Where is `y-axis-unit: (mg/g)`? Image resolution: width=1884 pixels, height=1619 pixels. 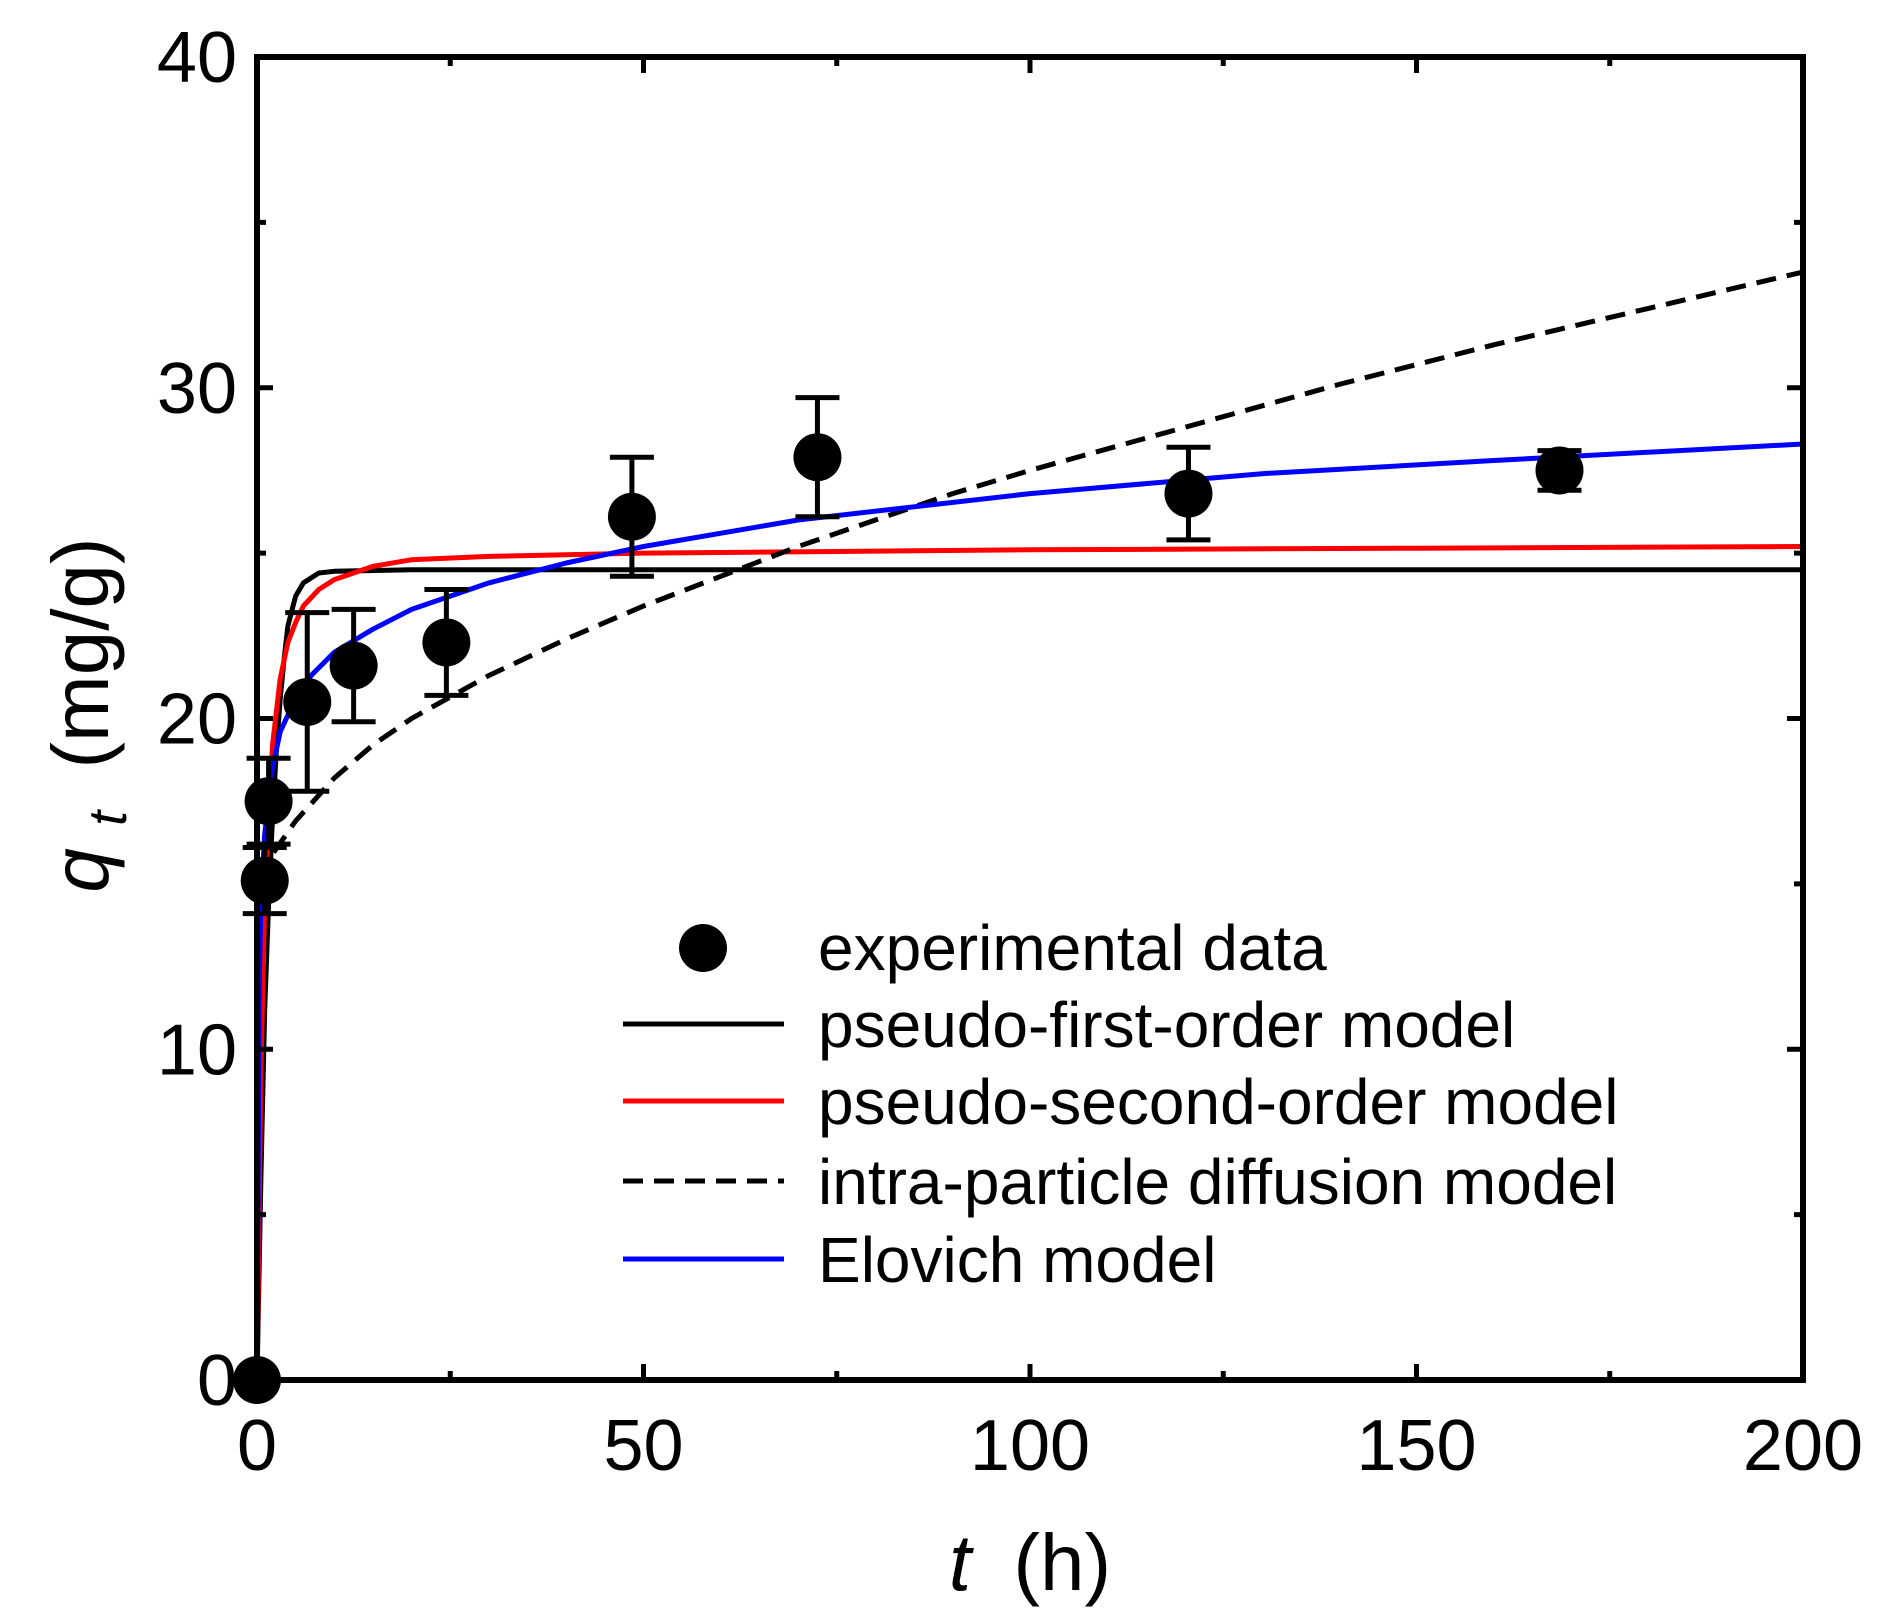
y-axis-unit: (mg/g) is located at coordinates (80, 652).